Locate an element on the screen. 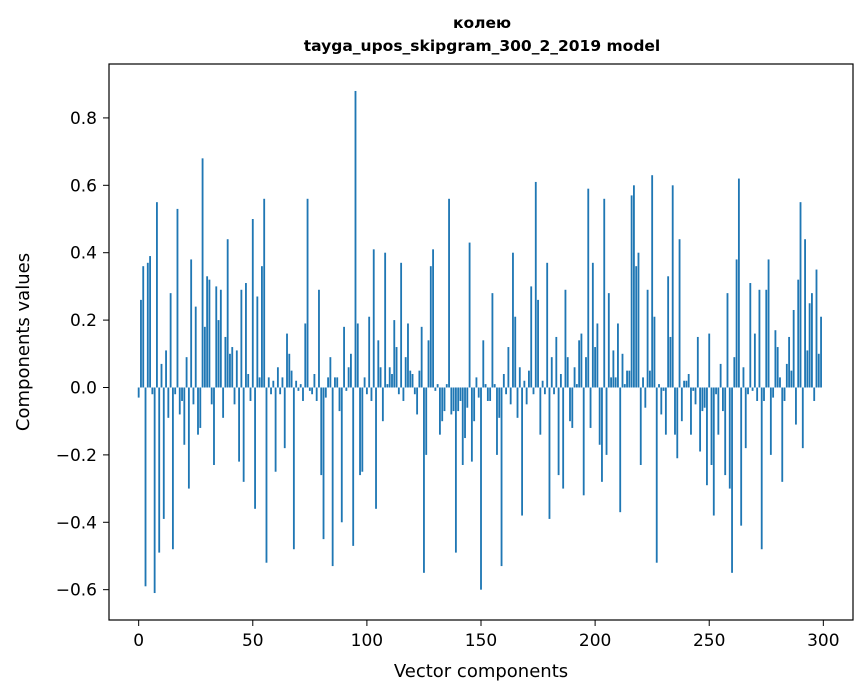 This screenshot has width=867, height=696. y-tick-label: −0.4 is located at coordinates (76, 523).